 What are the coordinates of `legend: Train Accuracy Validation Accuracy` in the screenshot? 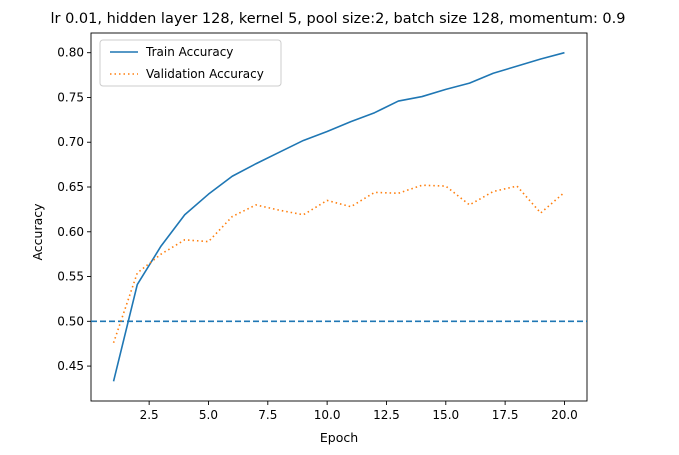 It's located at (190, 63).